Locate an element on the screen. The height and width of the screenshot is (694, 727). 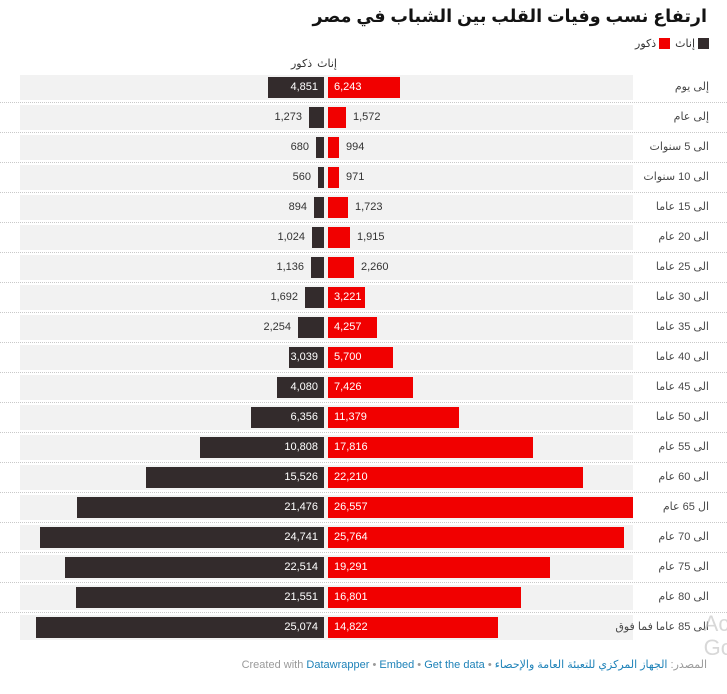
column-header-males: ذكور is located at coordinates (302, 64).